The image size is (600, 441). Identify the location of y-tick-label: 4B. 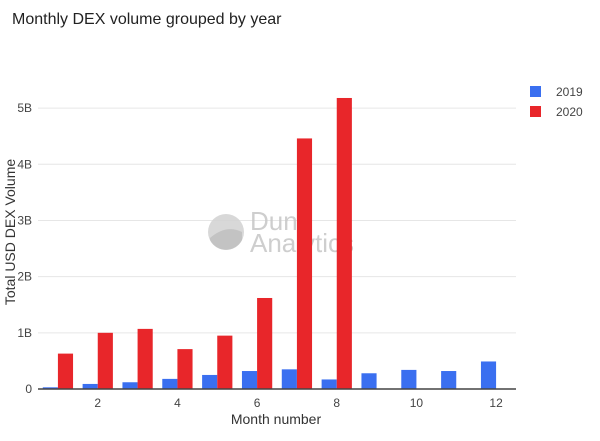
(24, 164).